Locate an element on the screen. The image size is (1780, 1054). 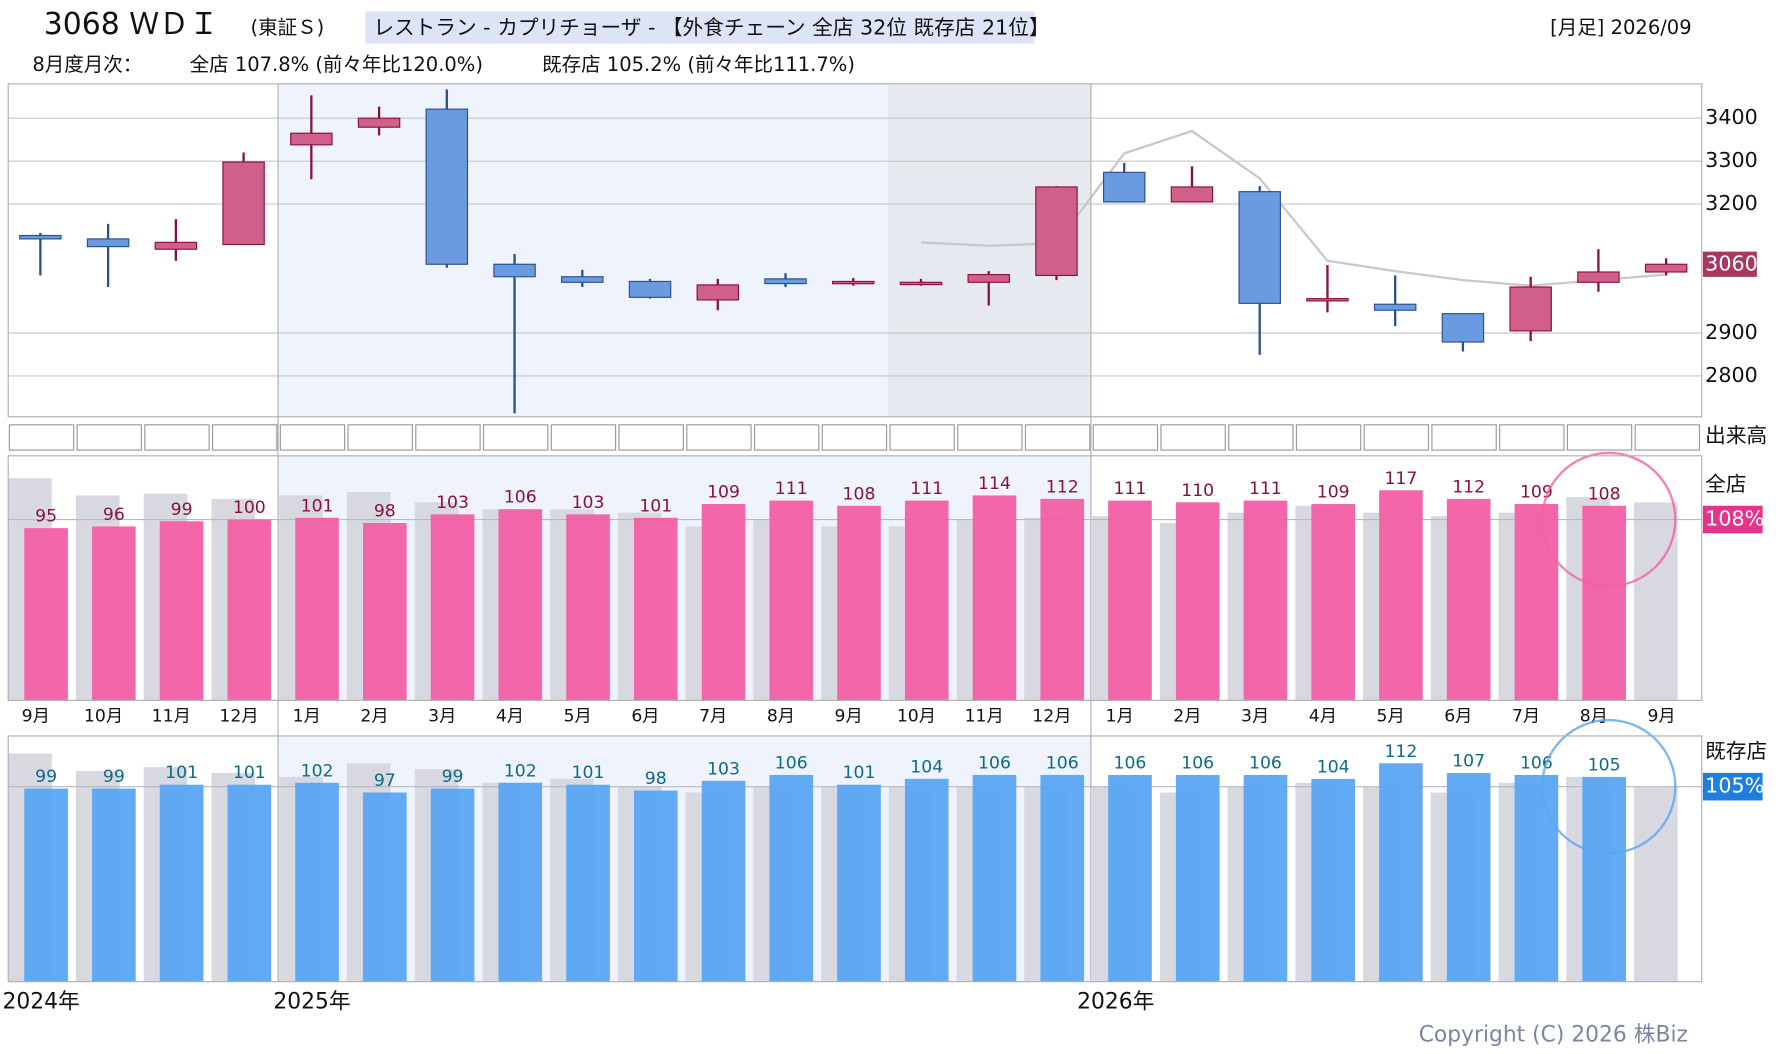
x-tick-label: 4月 is located at coordinates (1323, 716).